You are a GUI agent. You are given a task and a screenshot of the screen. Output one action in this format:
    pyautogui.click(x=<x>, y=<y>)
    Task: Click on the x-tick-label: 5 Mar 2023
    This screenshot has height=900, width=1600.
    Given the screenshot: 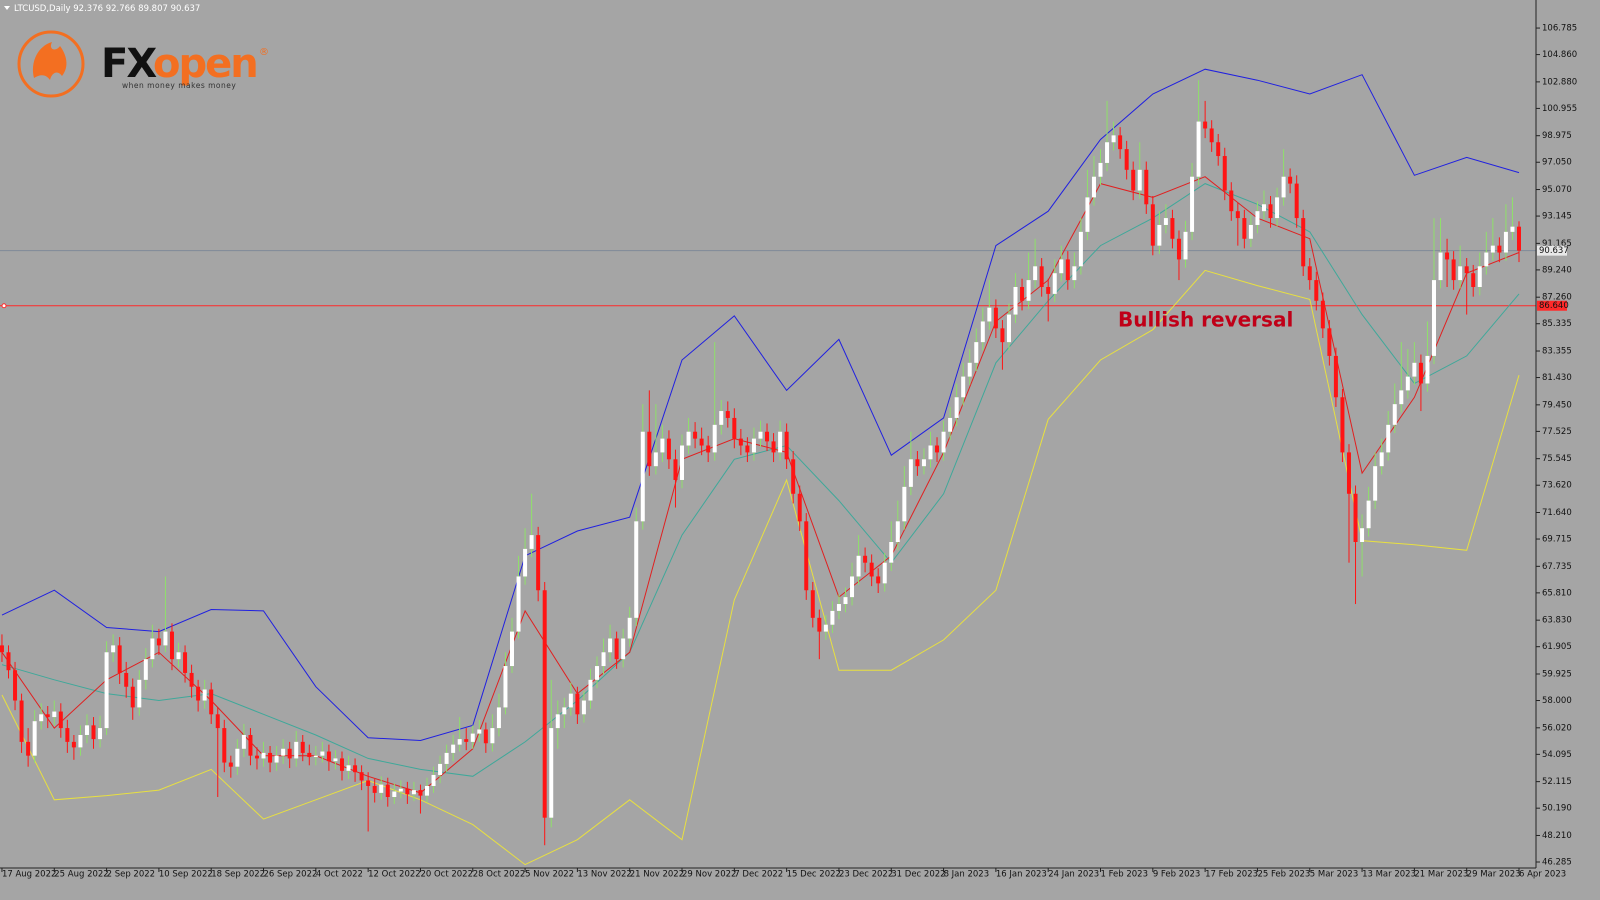 What is the action you would take?
    pyautogui.click(x=1334, y=875)
    